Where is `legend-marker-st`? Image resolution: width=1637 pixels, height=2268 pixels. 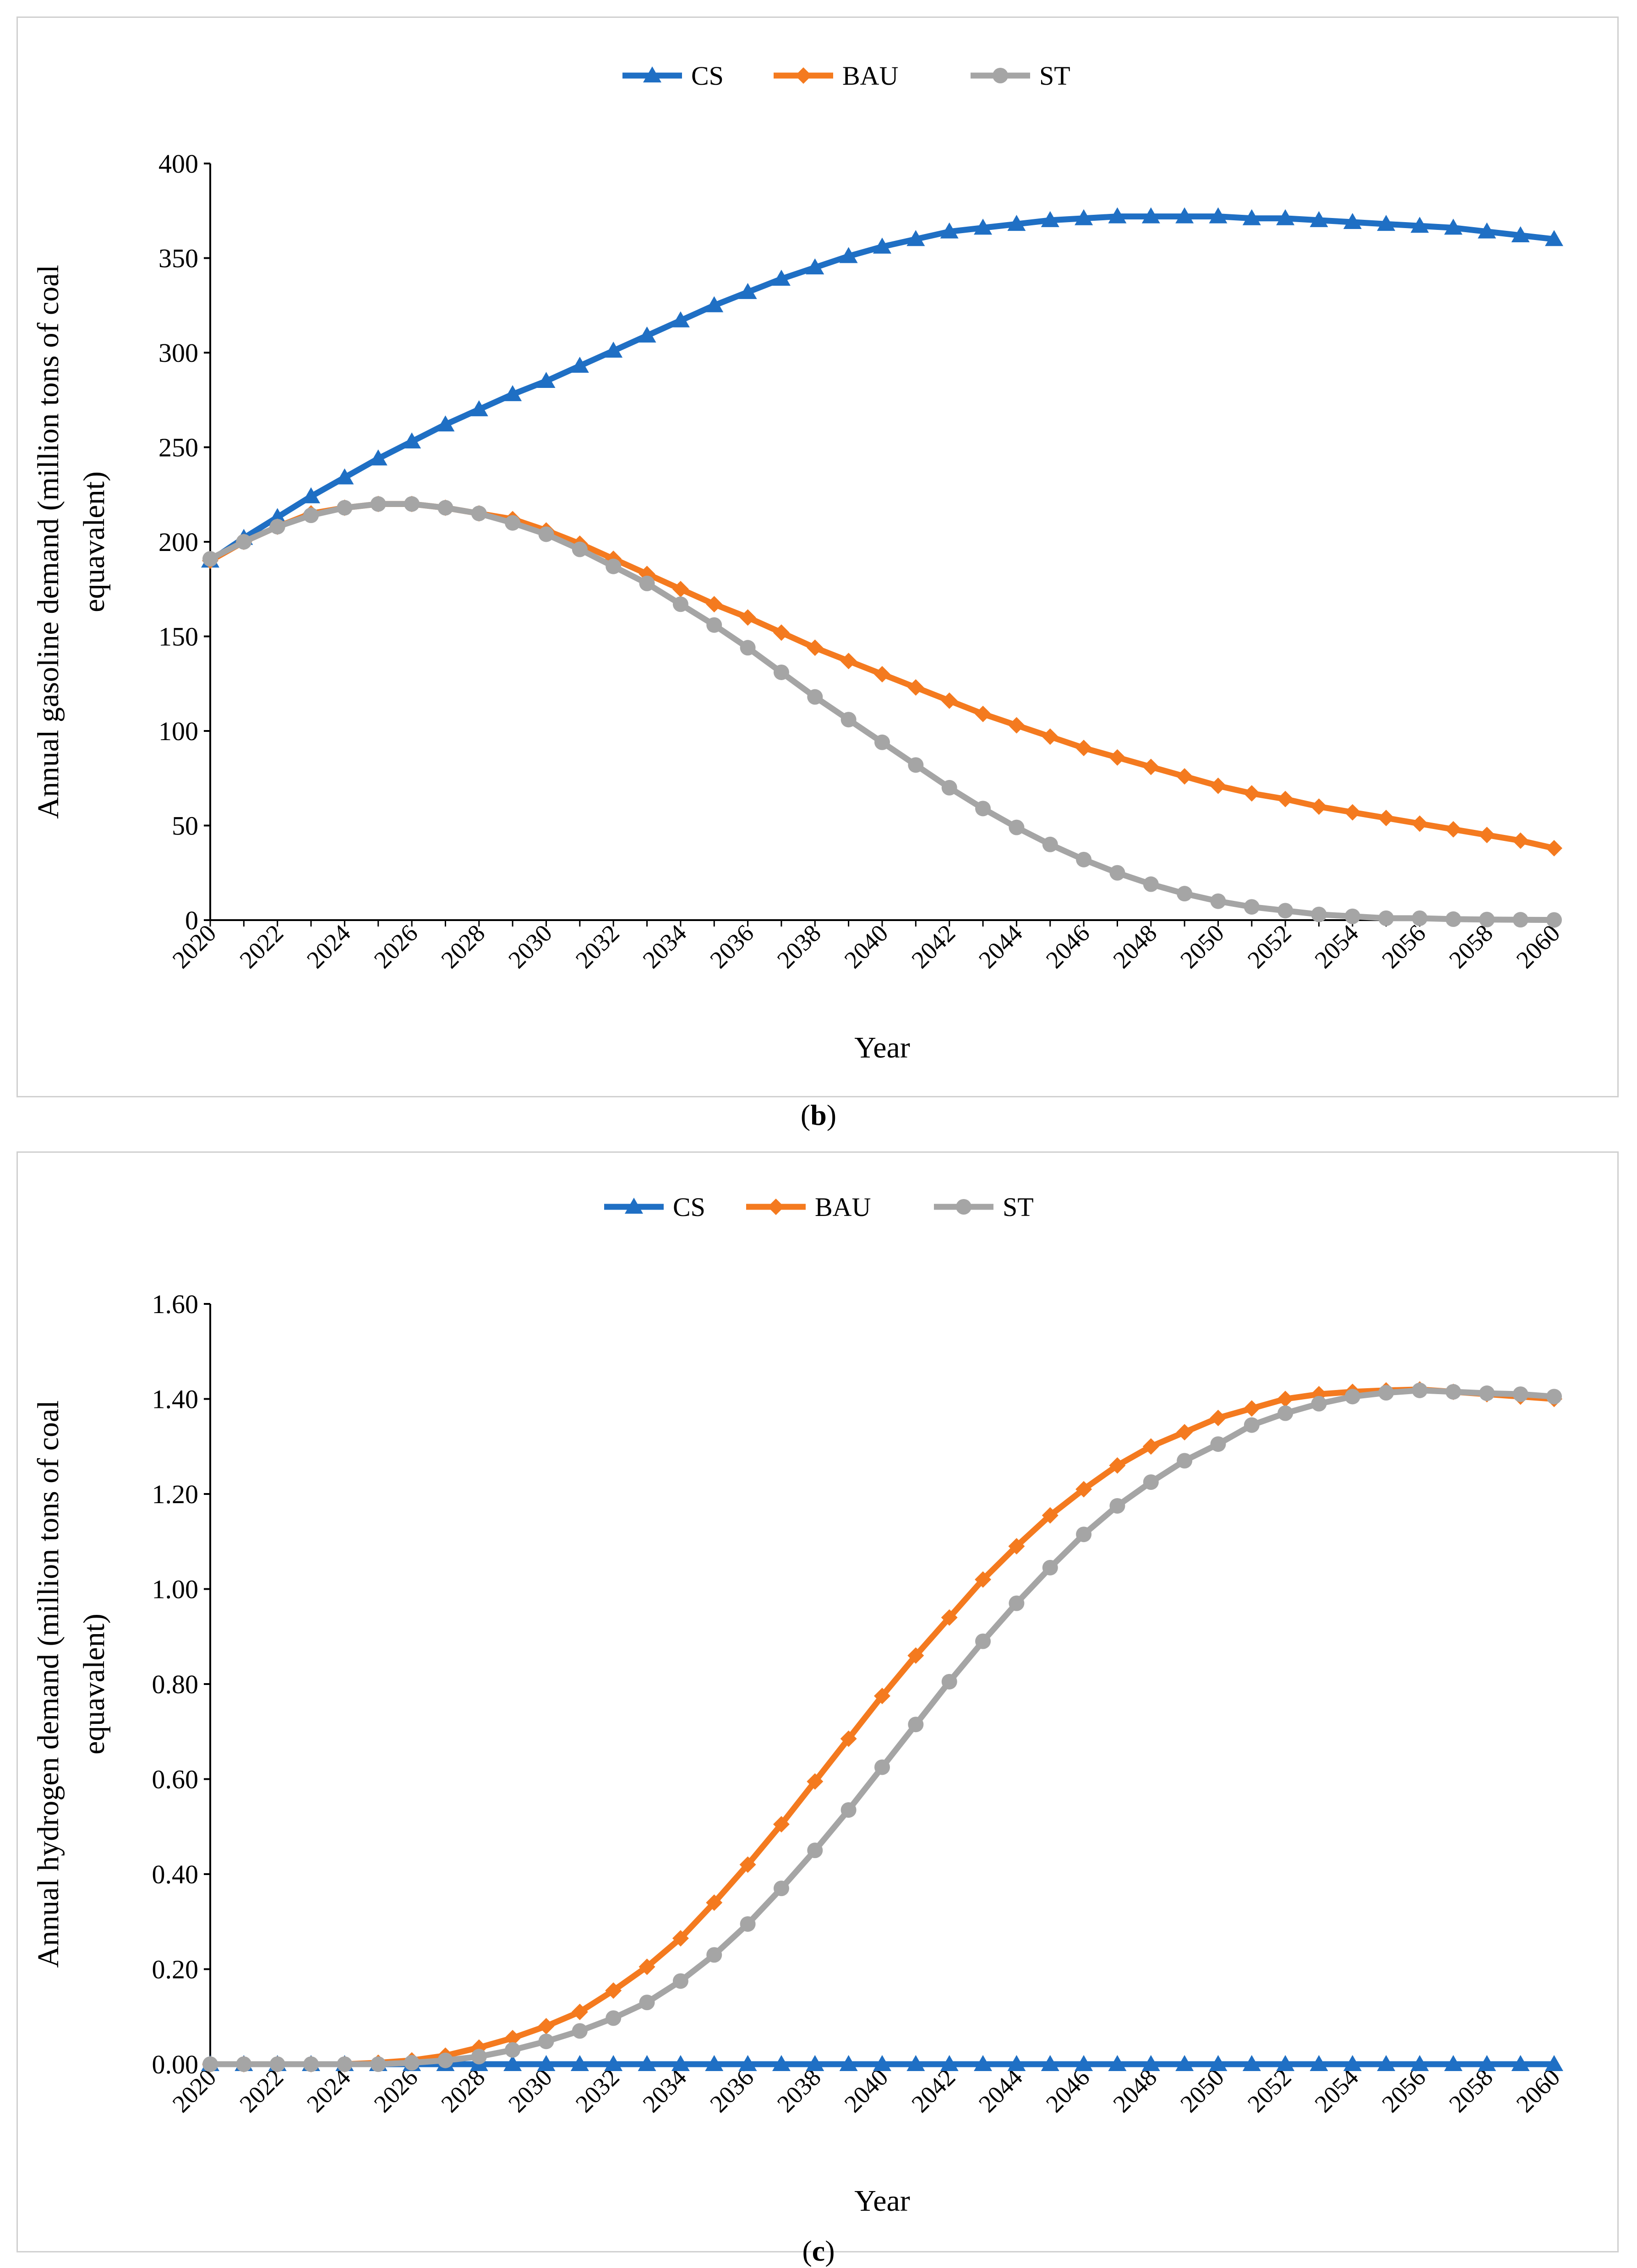
legend-marker-st is located at coordinates (963, 1207).